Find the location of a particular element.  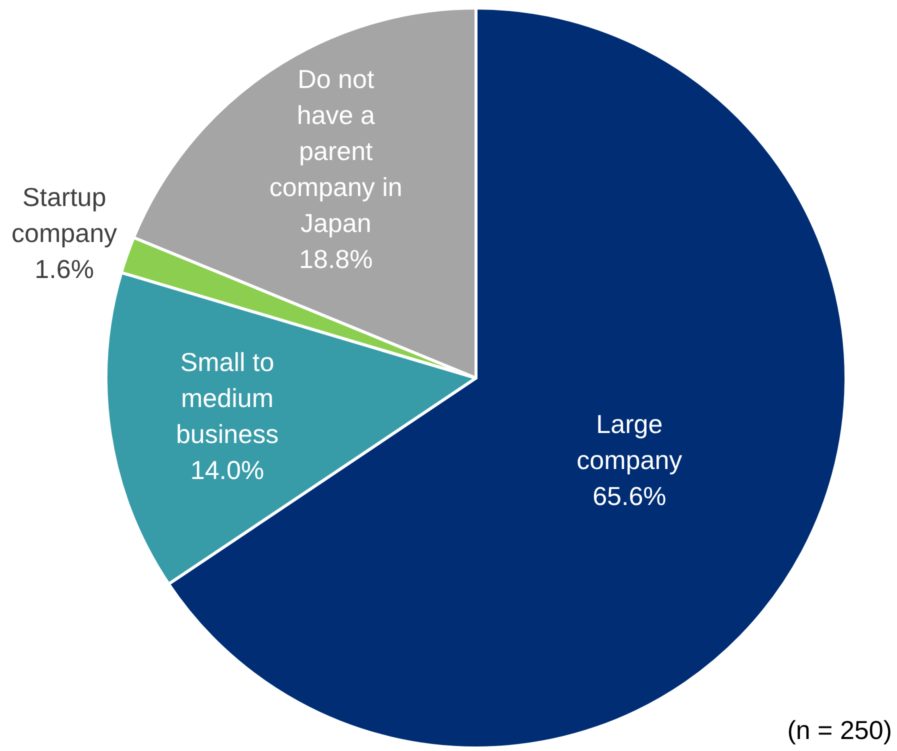

data-label: 1.6% is located at coordinates (64, 269).